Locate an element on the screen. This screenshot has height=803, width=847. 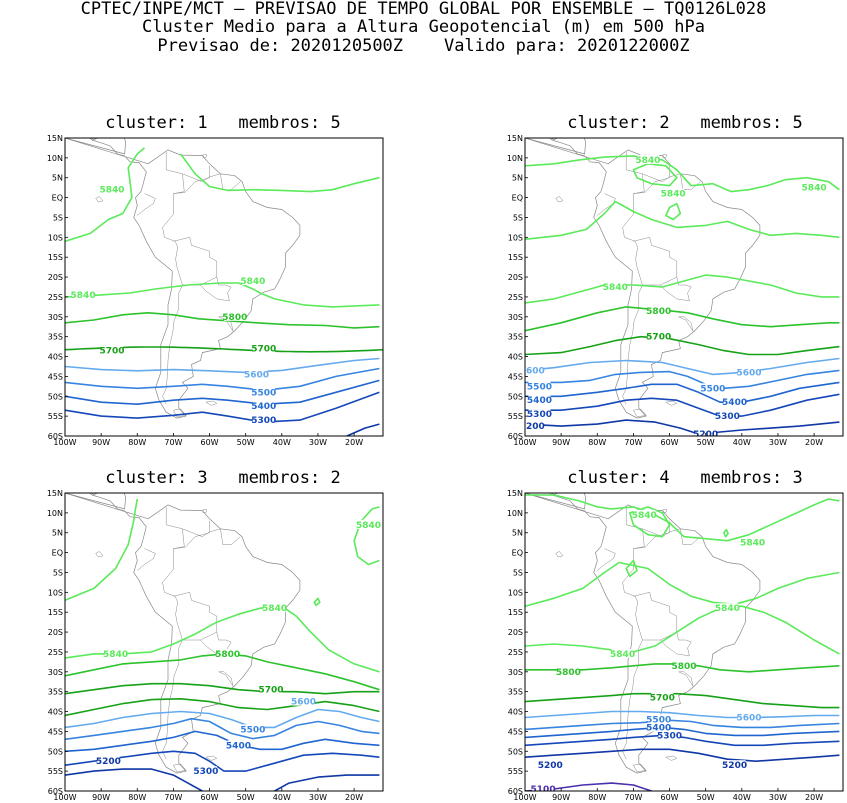
lat-label: 60S is located at coordinates (55, 791).